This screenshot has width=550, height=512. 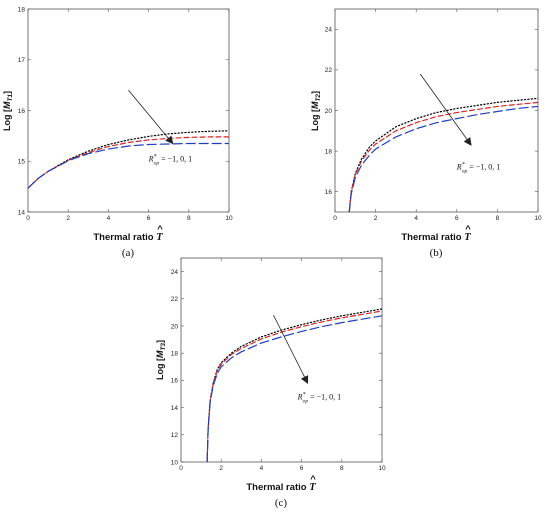 I want to click on y-axis-label: Log [MT3], so click(x=161, y=360).